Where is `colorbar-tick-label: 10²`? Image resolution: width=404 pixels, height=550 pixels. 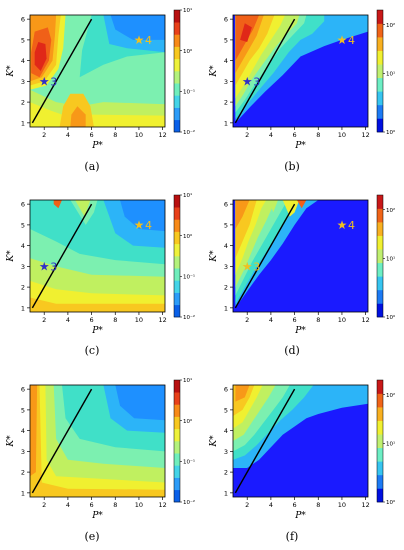 colorbar-tick-label: 10² is located at coordinates (390, 210).